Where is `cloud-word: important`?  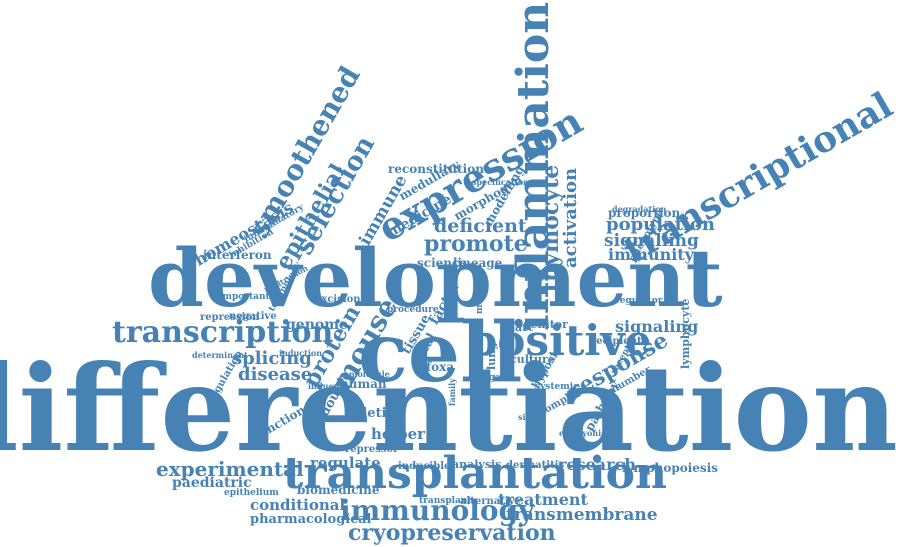 cloud-word: important is located at coordinates (244, 297).